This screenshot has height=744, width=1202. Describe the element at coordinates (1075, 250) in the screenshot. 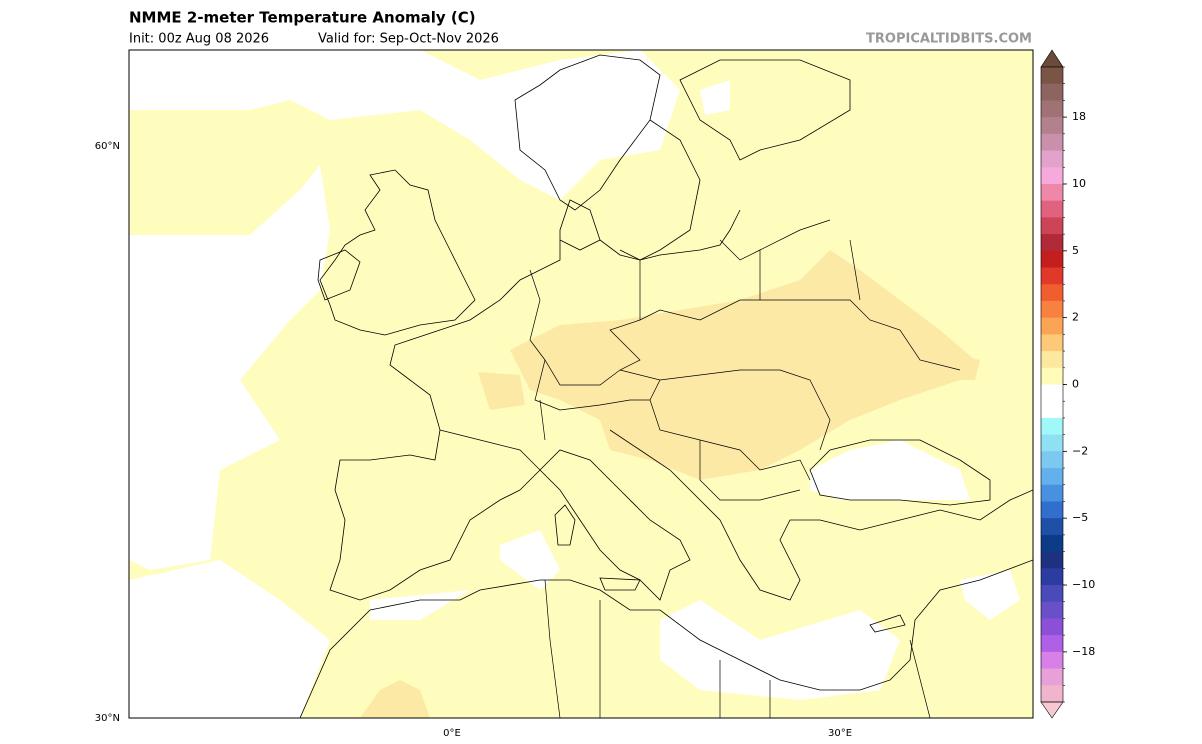

I see `colorbar-tick-label: 5` at that location.